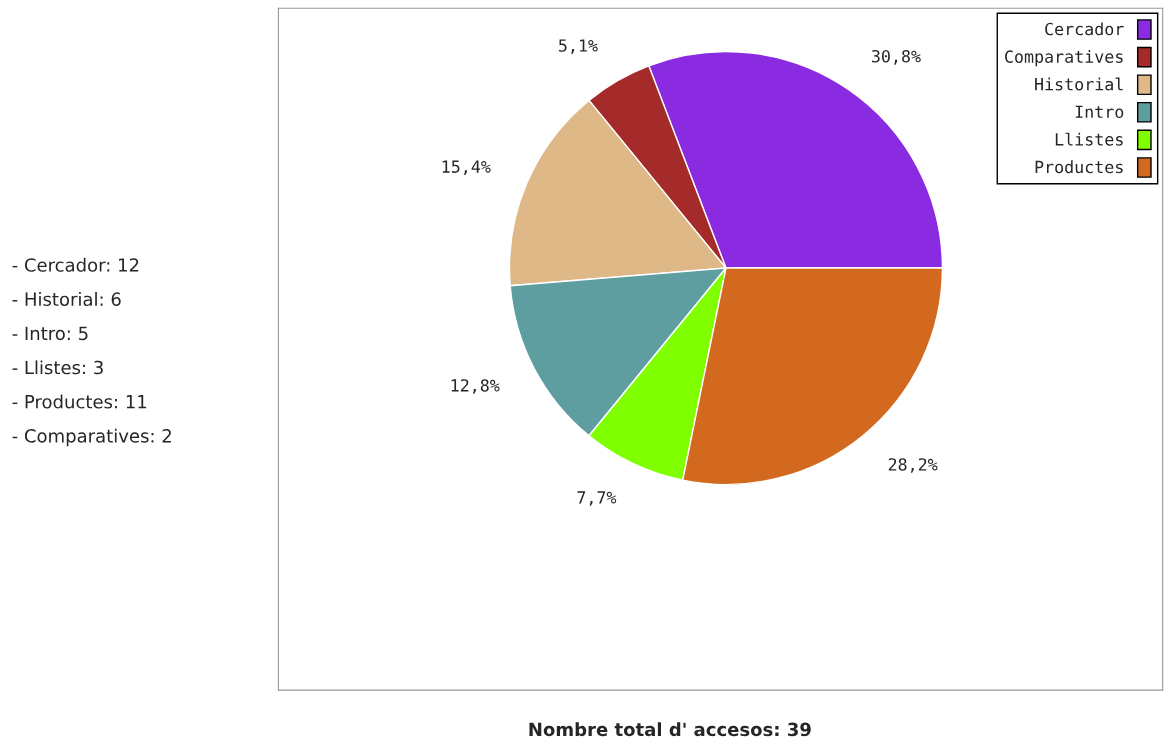 This screenshot has width=1165, height=751. What do you see at coordinates (50, 333) in the screenshot?
I see `text: - Intro: 5` at bounding box center [50, 333].